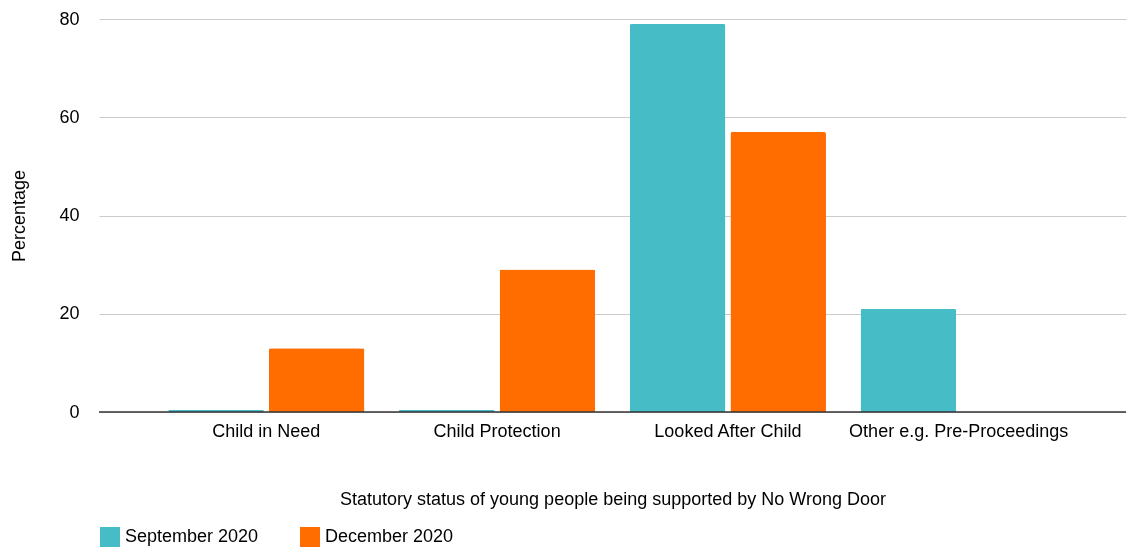  Describe the element at coordinates (613, 498) in the screenshot. I see `x-axis-title: Statutory status of young people being supported by No Wrong Door` at that location.